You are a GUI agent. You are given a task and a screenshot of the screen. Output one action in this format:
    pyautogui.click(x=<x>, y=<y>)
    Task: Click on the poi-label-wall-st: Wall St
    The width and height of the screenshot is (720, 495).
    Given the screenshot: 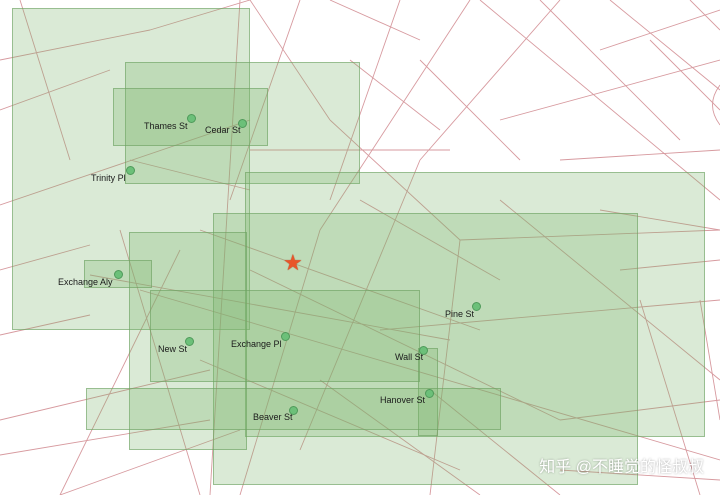 What is the action you would take?
    pyautogui.click(x=409, y=357)
    